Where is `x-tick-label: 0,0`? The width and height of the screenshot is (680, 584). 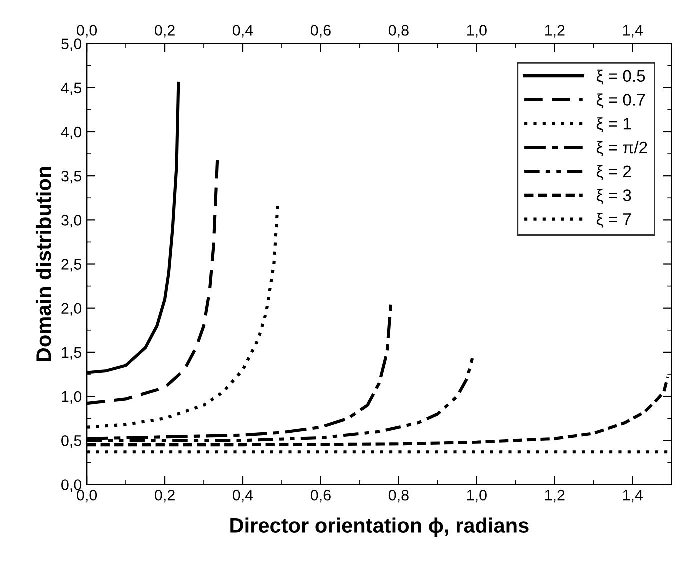
x-tick-label: 0,0 is located at coordinates (87, 496).